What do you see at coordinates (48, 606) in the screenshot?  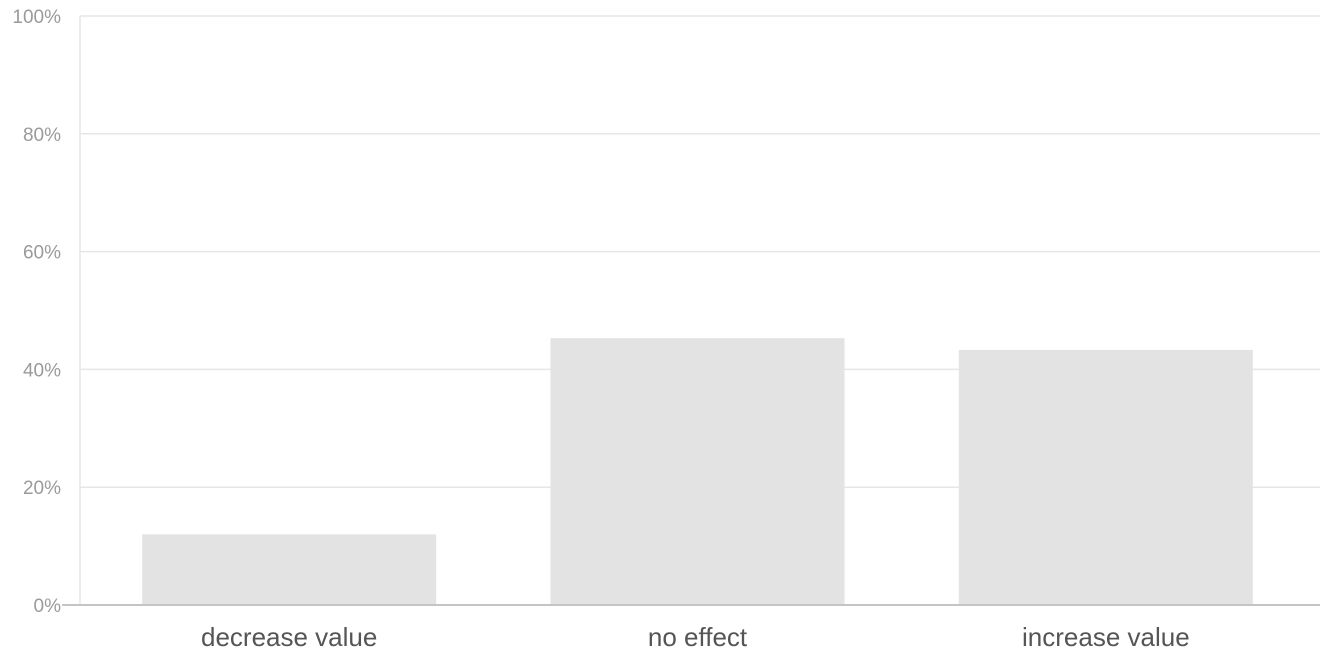 I see `y-tick-label: 0%` at bounding box center [48, 606].